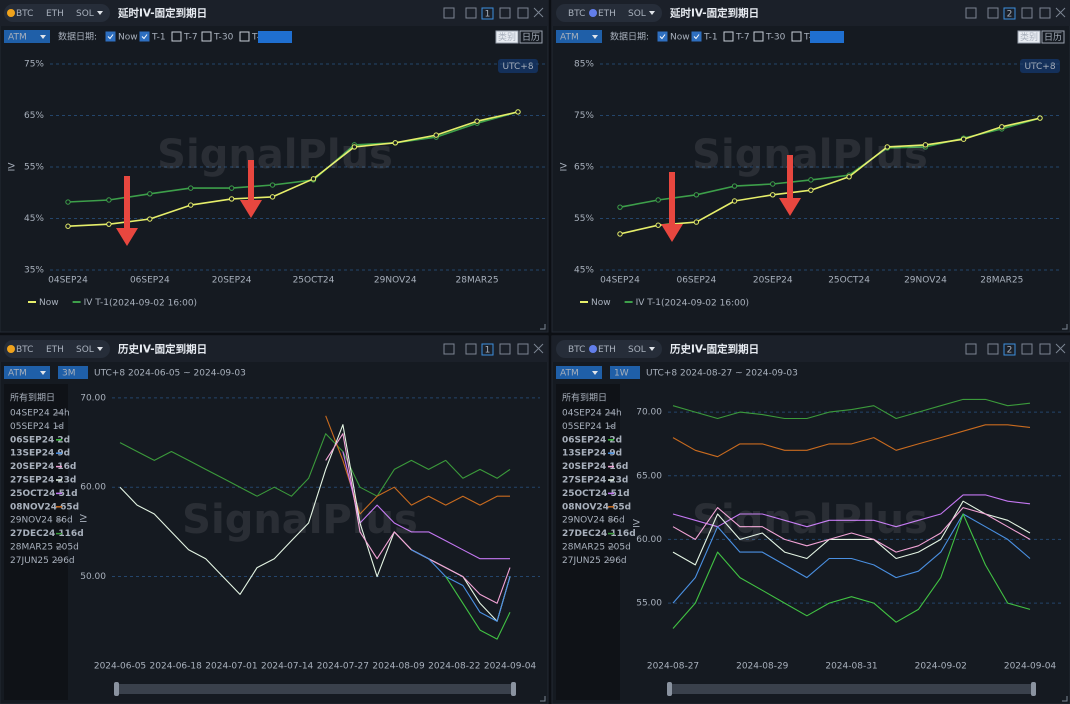 Image resolution: width=1070 pixels, height=704 pixels. What do you see at coordinates (584, 116) in the screenshot?
I see `y-tick-label: 75%` at bounding box center [584, 116].